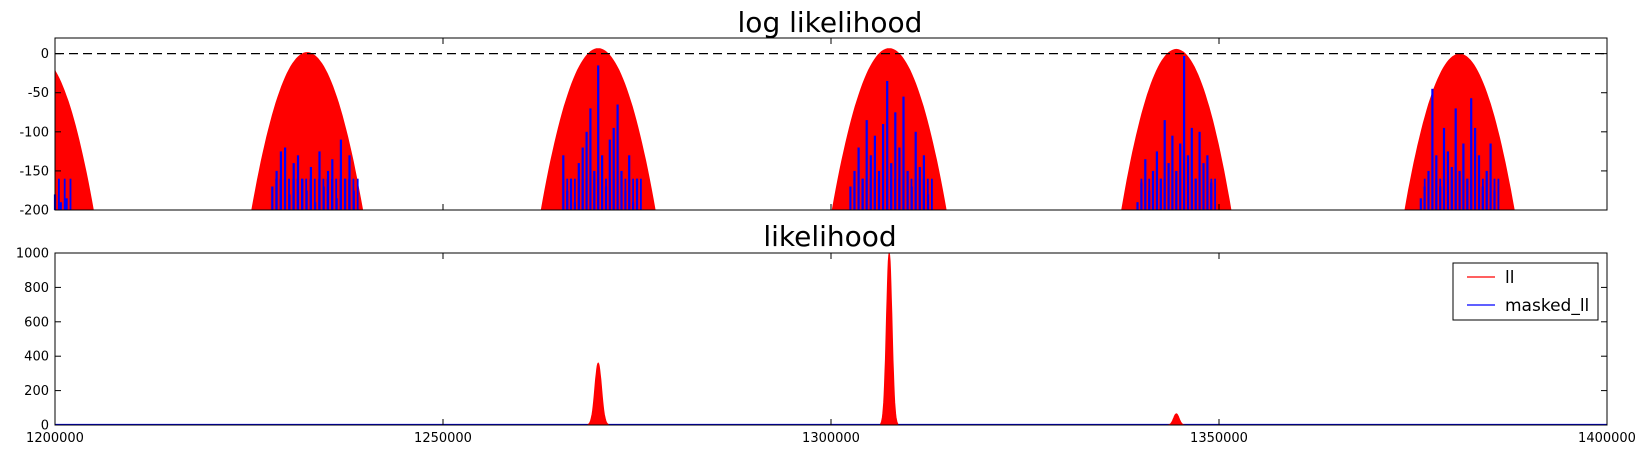 This screenshot has height=455, width=1644. I want to click on legend-label-masked-ll: masked_ll, so click(1547, 306).